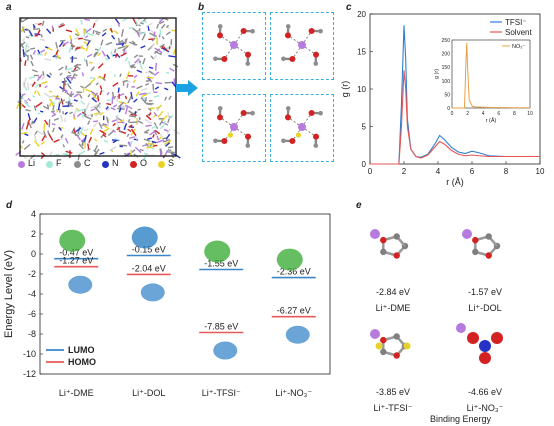 The width and height of the screenshot is (554, 426). Describe the element at coordinates (396, 355) in the screenshot. I see `molecule-atom` at that location.